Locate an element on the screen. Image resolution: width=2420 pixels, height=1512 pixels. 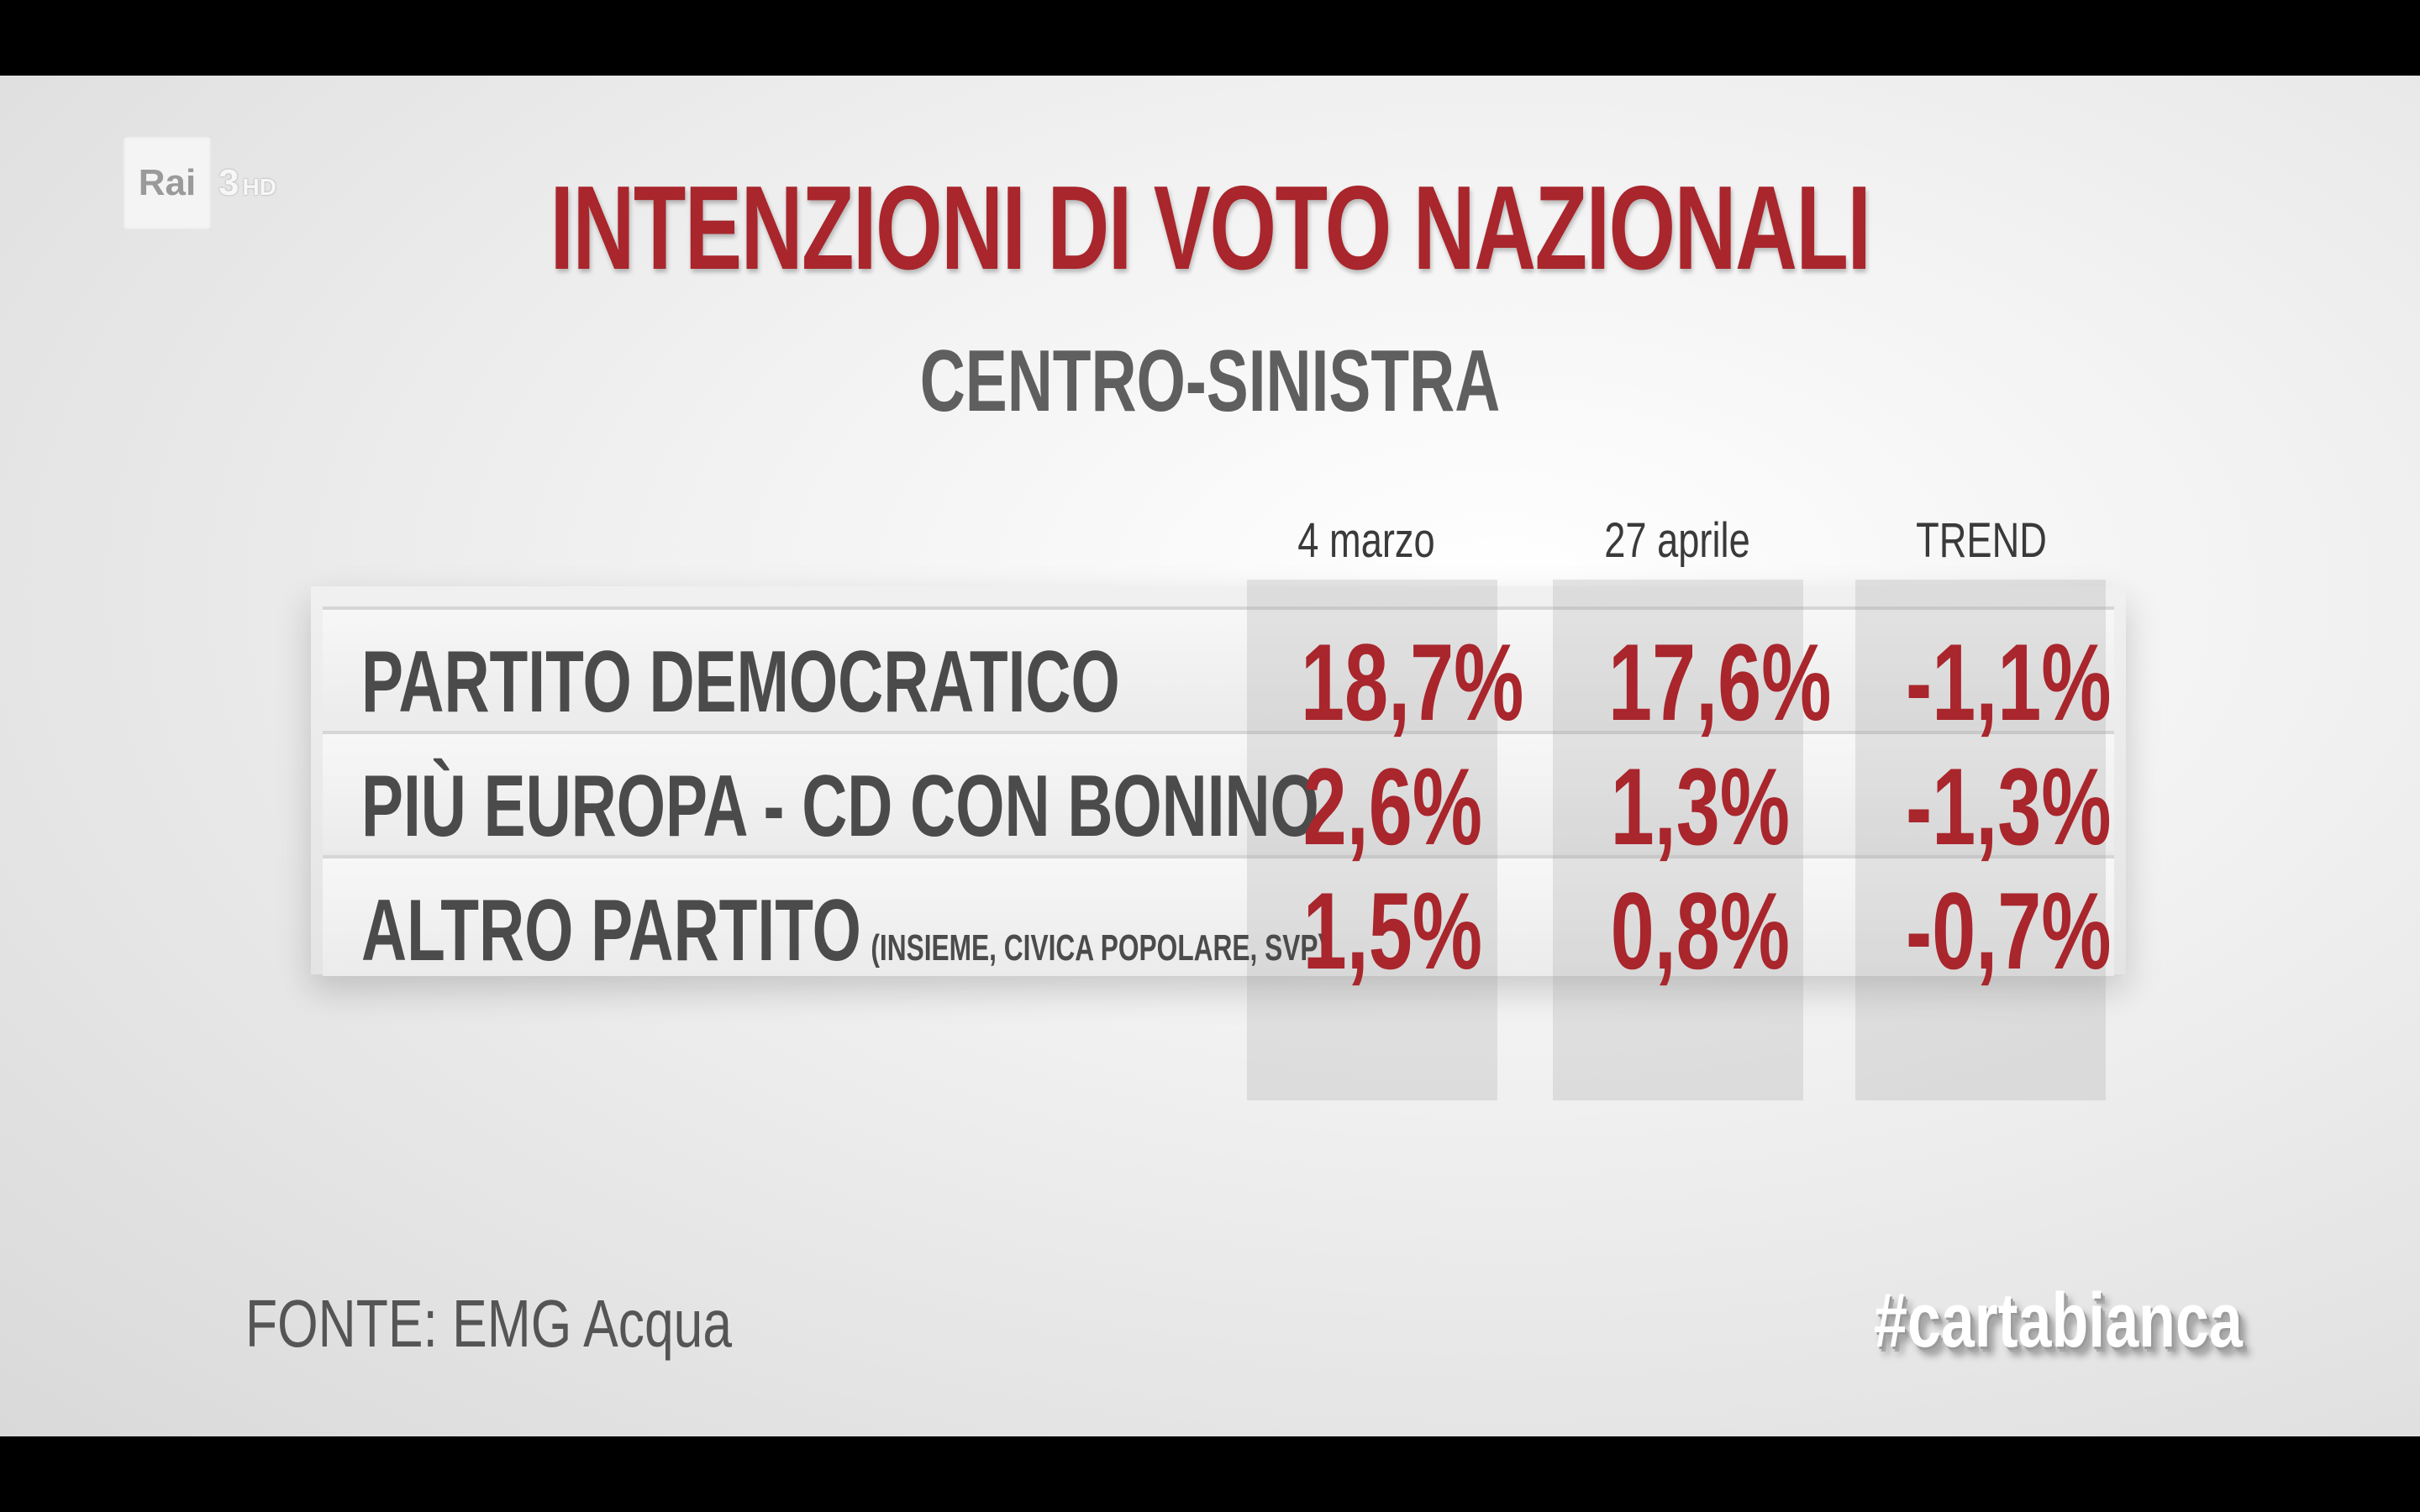
chart-title: INTENZIONI DI VOTO NAZIONALI is located at coordinates (1210, 228).